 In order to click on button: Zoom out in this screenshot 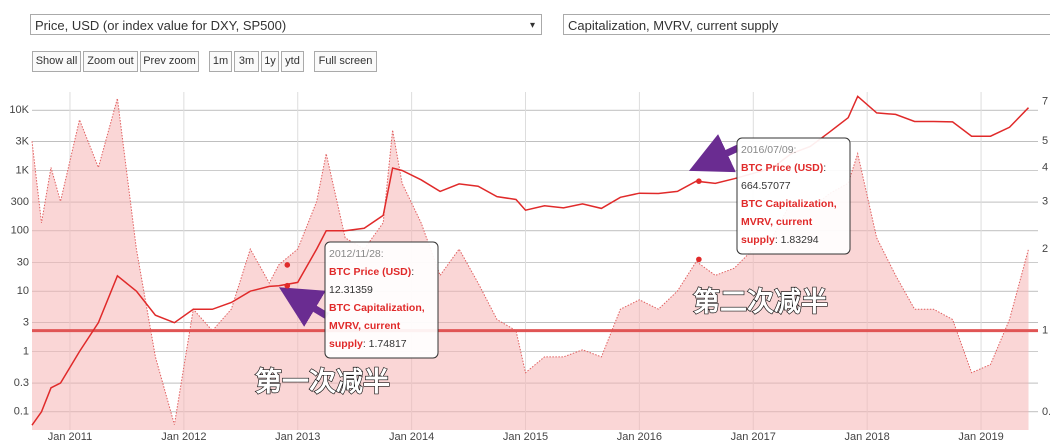, I will do `click(110, 61)`.